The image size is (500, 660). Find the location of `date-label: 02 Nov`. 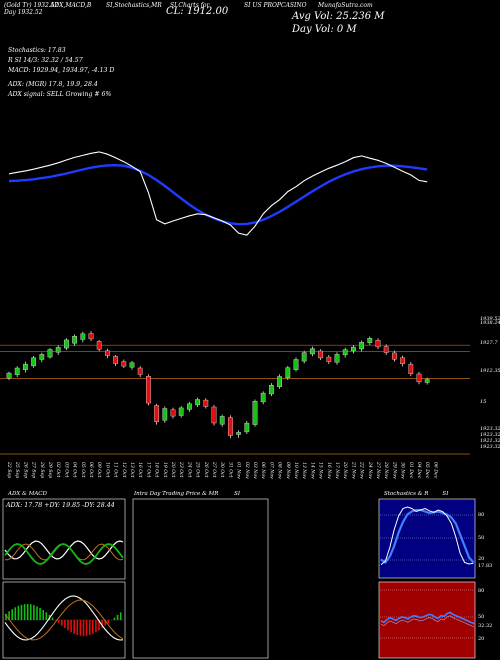

date-label: 02 Nov is located at coordinates (247, 470).